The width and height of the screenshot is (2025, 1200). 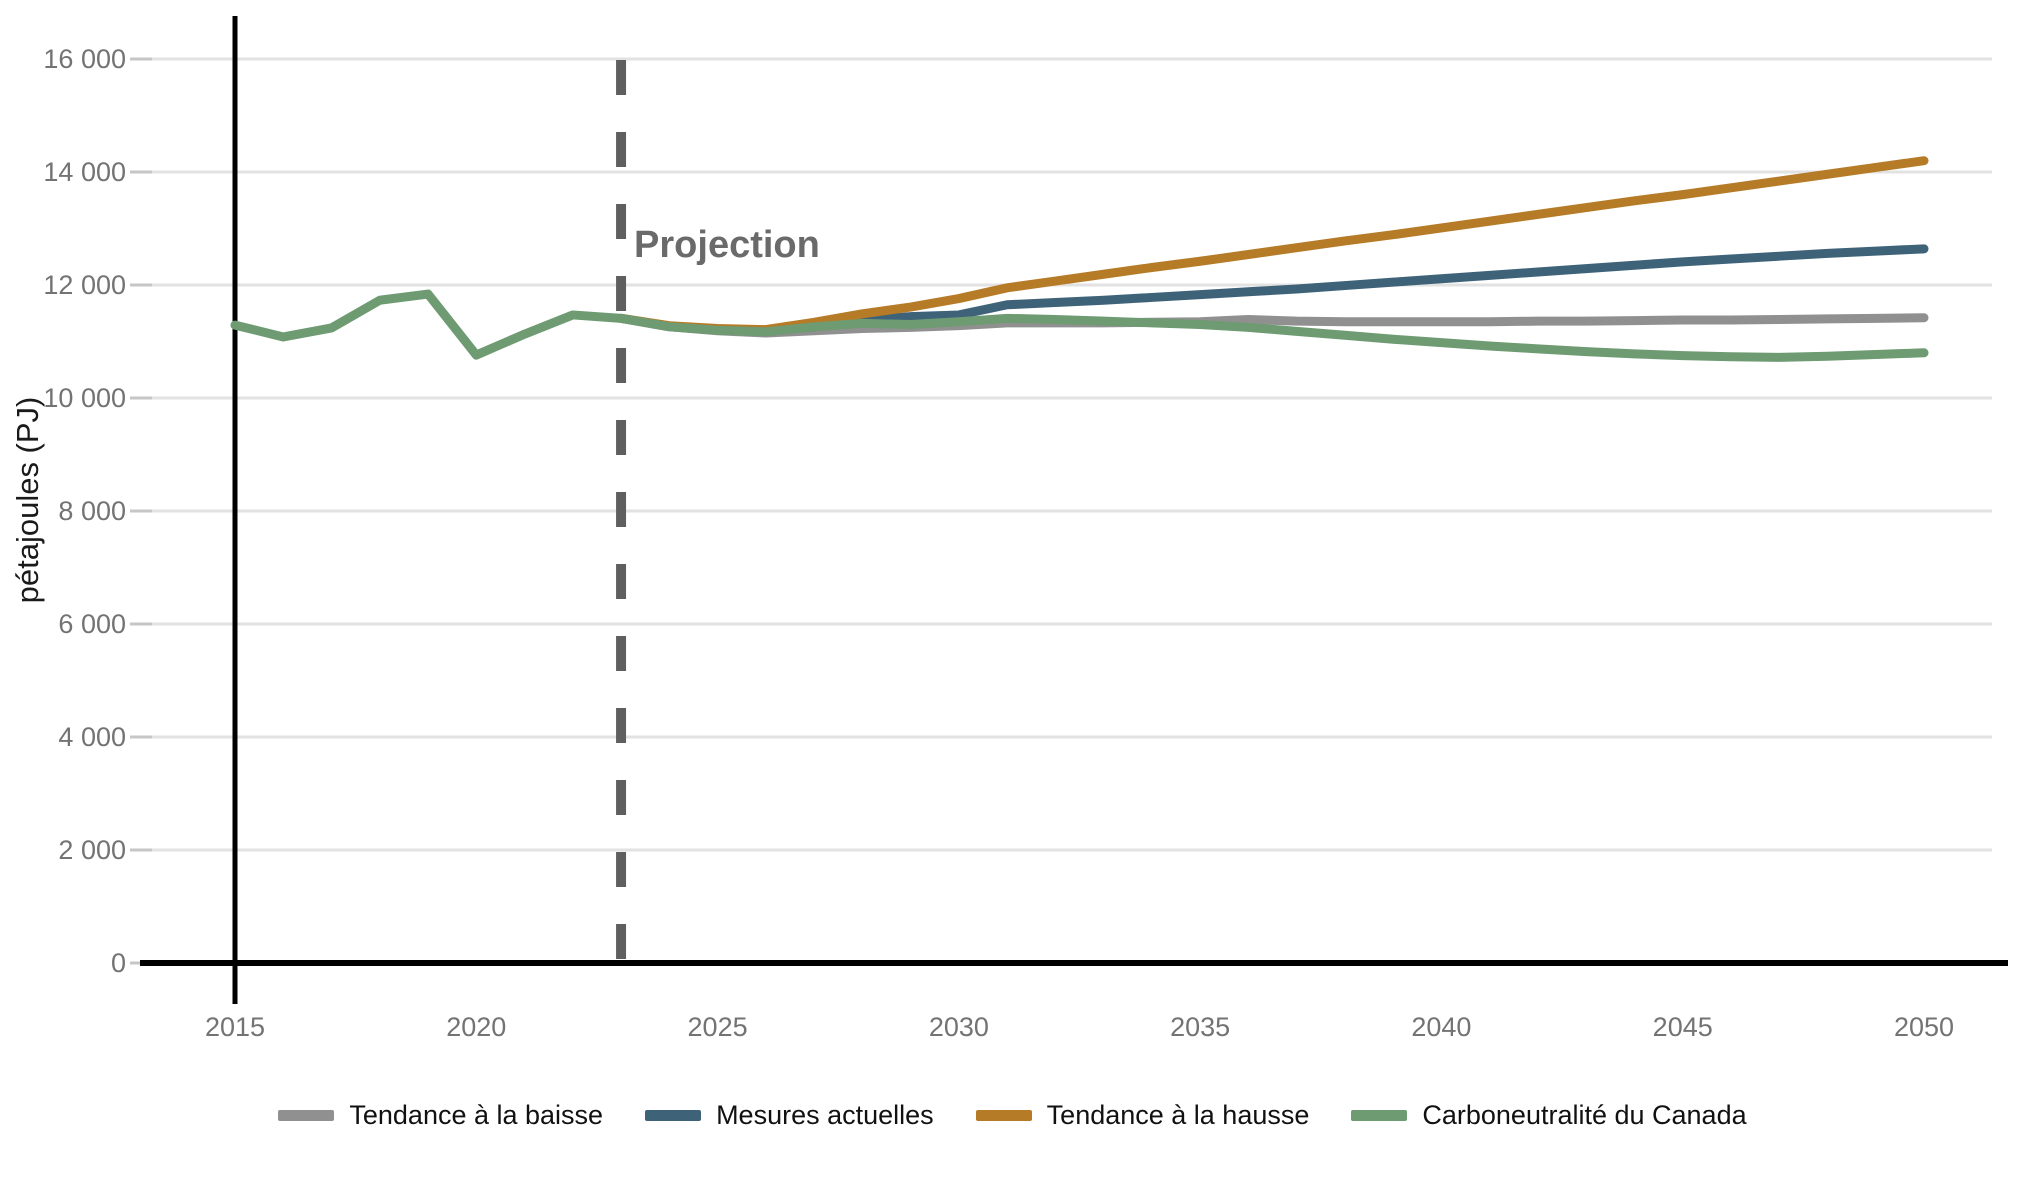 What do you see at coordinates (92, 850) in the screenshot?
I see `y-tick-label-2000: 2 000` at bounding box center [92, 850].